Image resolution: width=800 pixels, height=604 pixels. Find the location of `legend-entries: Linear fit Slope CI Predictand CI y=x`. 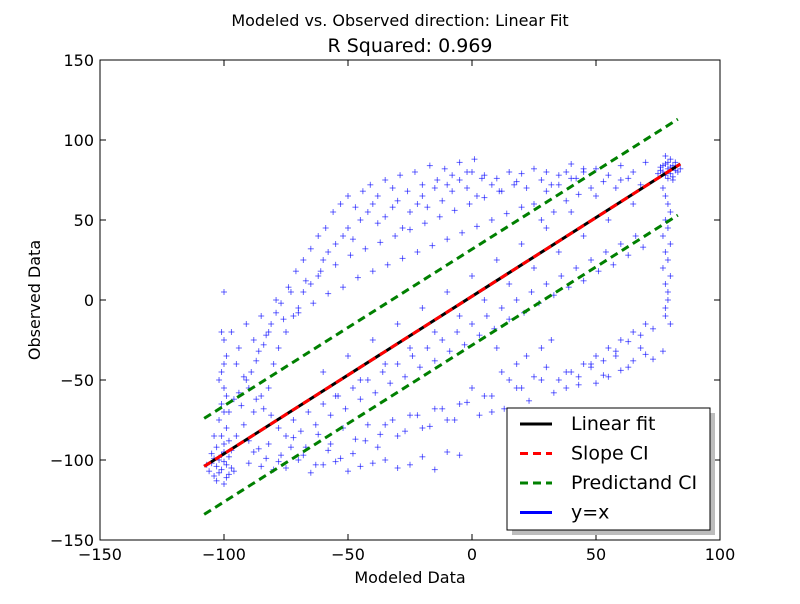

legend-entries: Linear fit Slope CI Predictand CI y=x is located at coordinates (608, 468).